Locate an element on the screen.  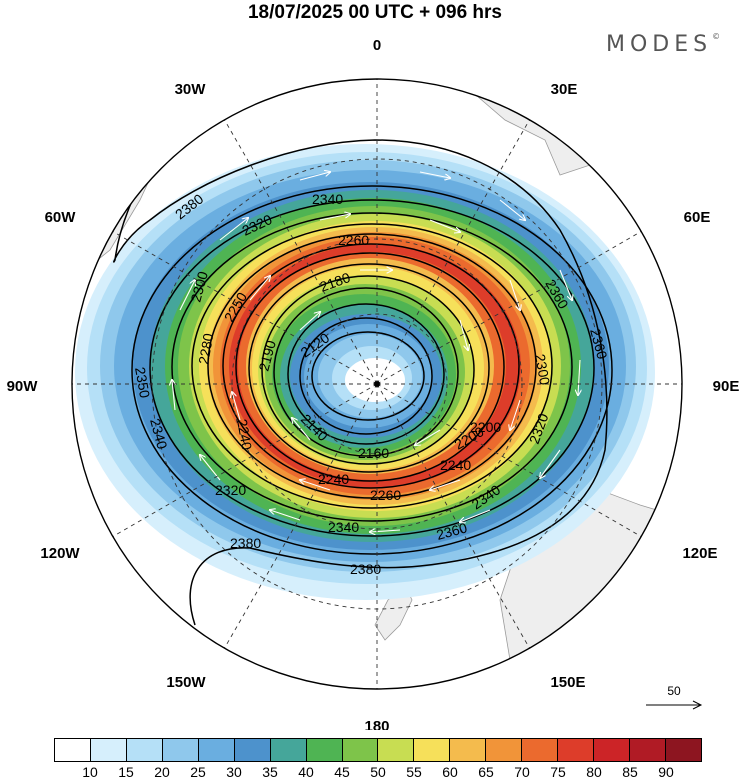
contour-label: 2260 is located at coordinates (385, 495).